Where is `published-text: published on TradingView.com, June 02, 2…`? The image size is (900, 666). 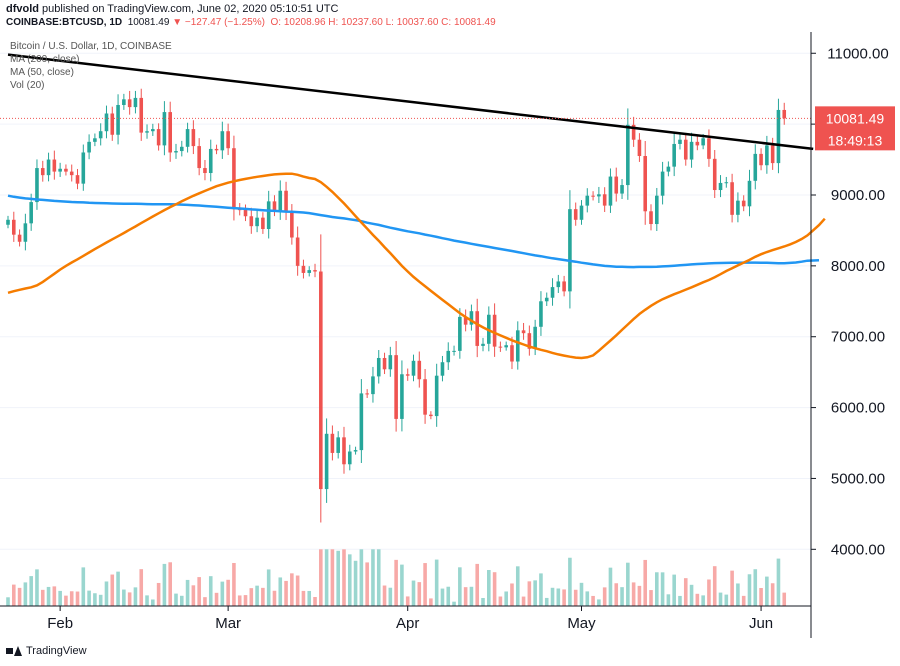 published-text: published on TradingView.com, June 02, 2… is located at coordinates (189, 9).